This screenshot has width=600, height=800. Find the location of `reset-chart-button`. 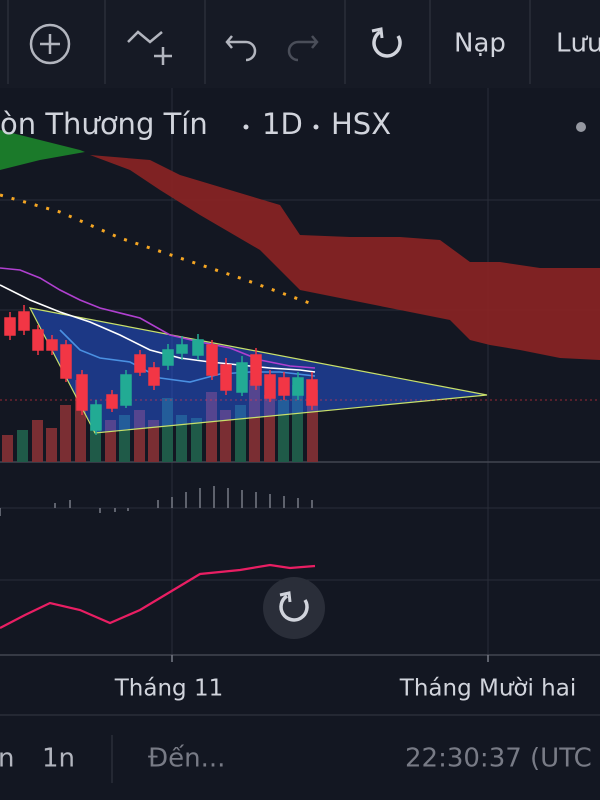

reset-chart-button is located at coordinates (294, 608).